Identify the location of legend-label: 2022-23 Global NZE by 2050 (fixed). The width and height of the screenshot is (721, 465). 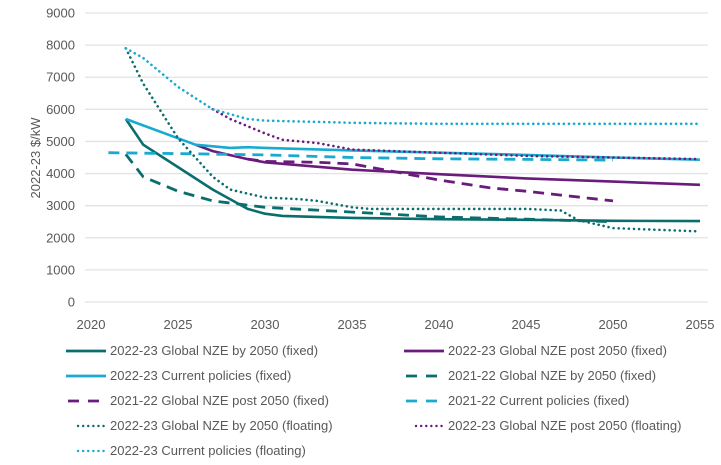
(214, 350).